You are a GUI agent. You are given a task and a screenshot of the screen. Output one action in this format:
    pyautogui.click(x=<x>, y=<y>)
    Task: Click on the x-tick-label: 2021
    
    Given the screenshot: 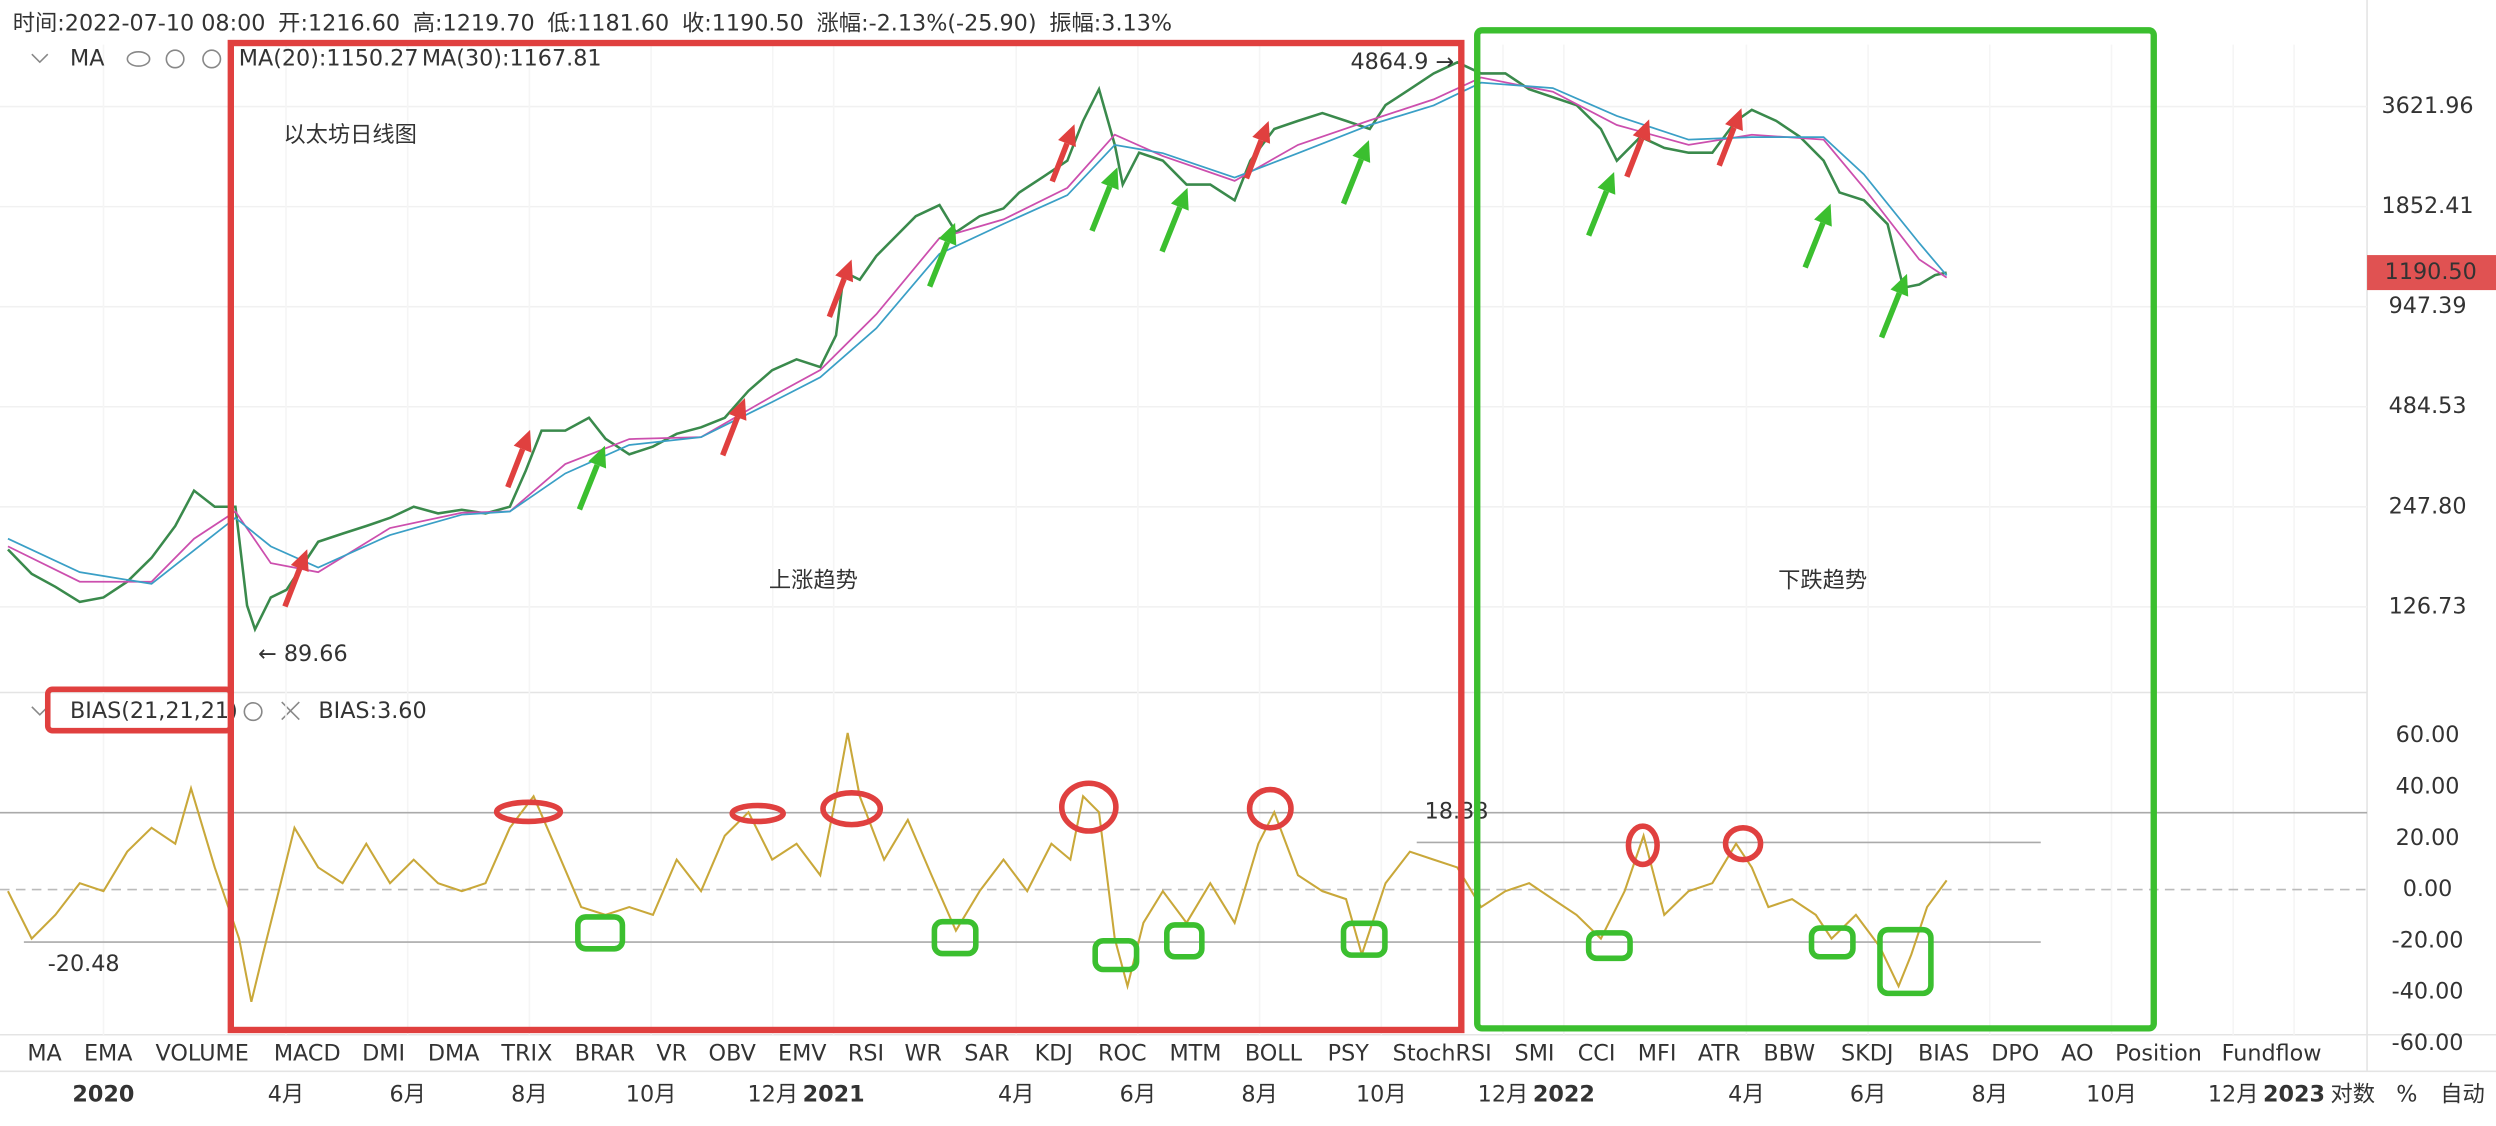 What is the action you would take?
    pyautogui.click(x=834, y=1095)
    